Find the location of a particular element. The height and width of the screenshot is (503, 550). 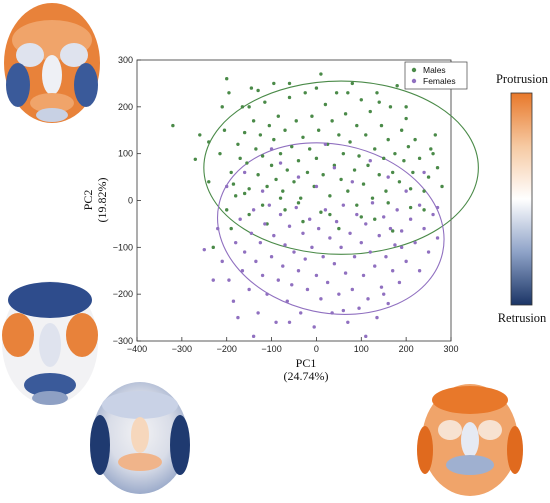

x-tick-label: −200 is located at coordinates (227, 349).